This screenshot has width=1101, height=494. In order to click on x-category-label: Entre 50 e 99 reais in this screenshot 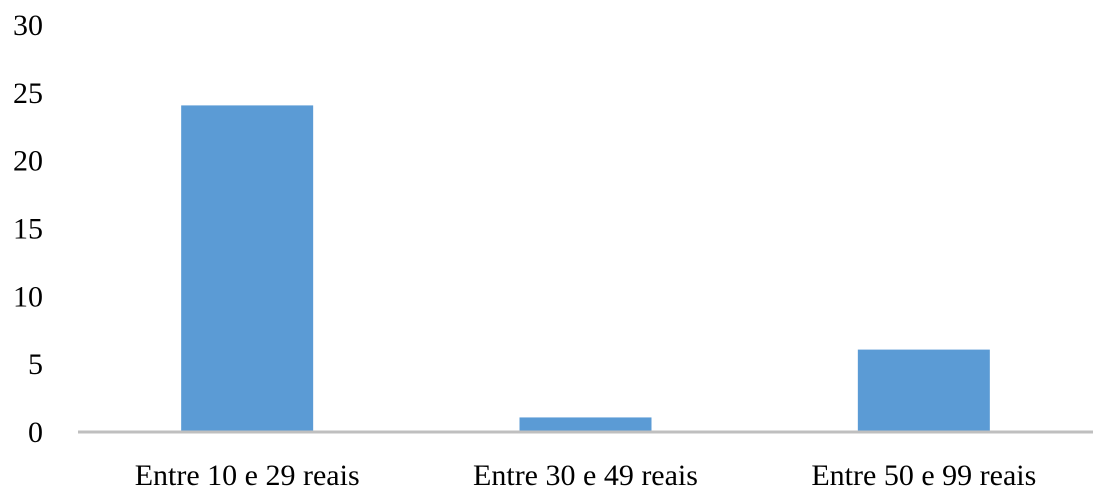, I will do `click(923, 475)`.